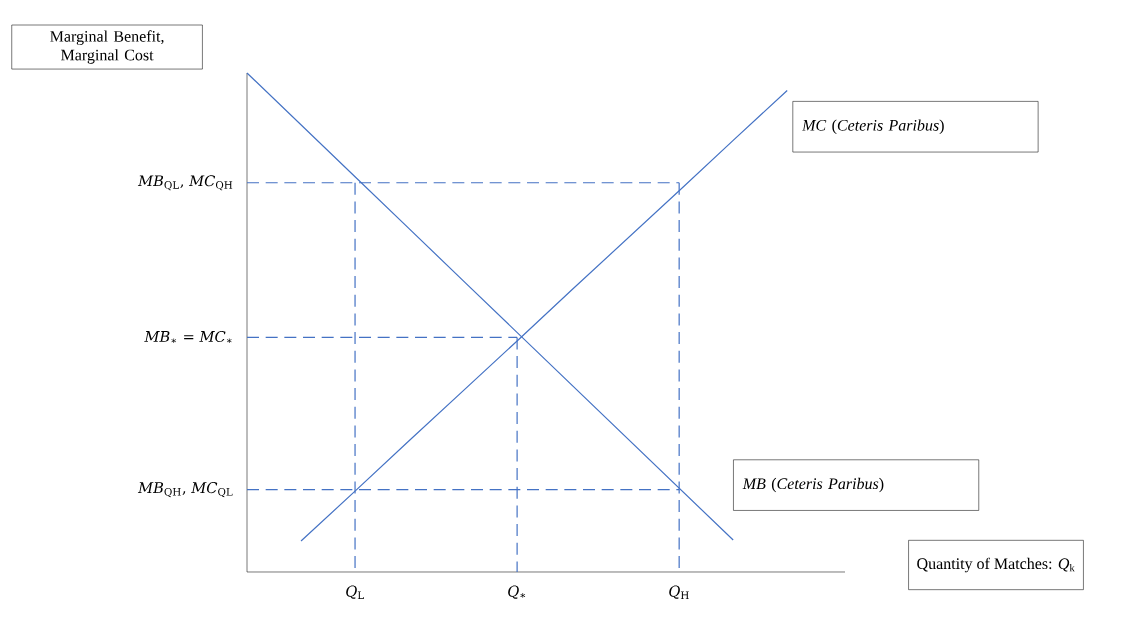 The height and width of the screenshot is (620, 1127). What do you see at coordinates (185, 490) in the screenshot?
I see `series-label: MB$_{QH}$, MC$_{QL}$` at bounding box center [185, 490].